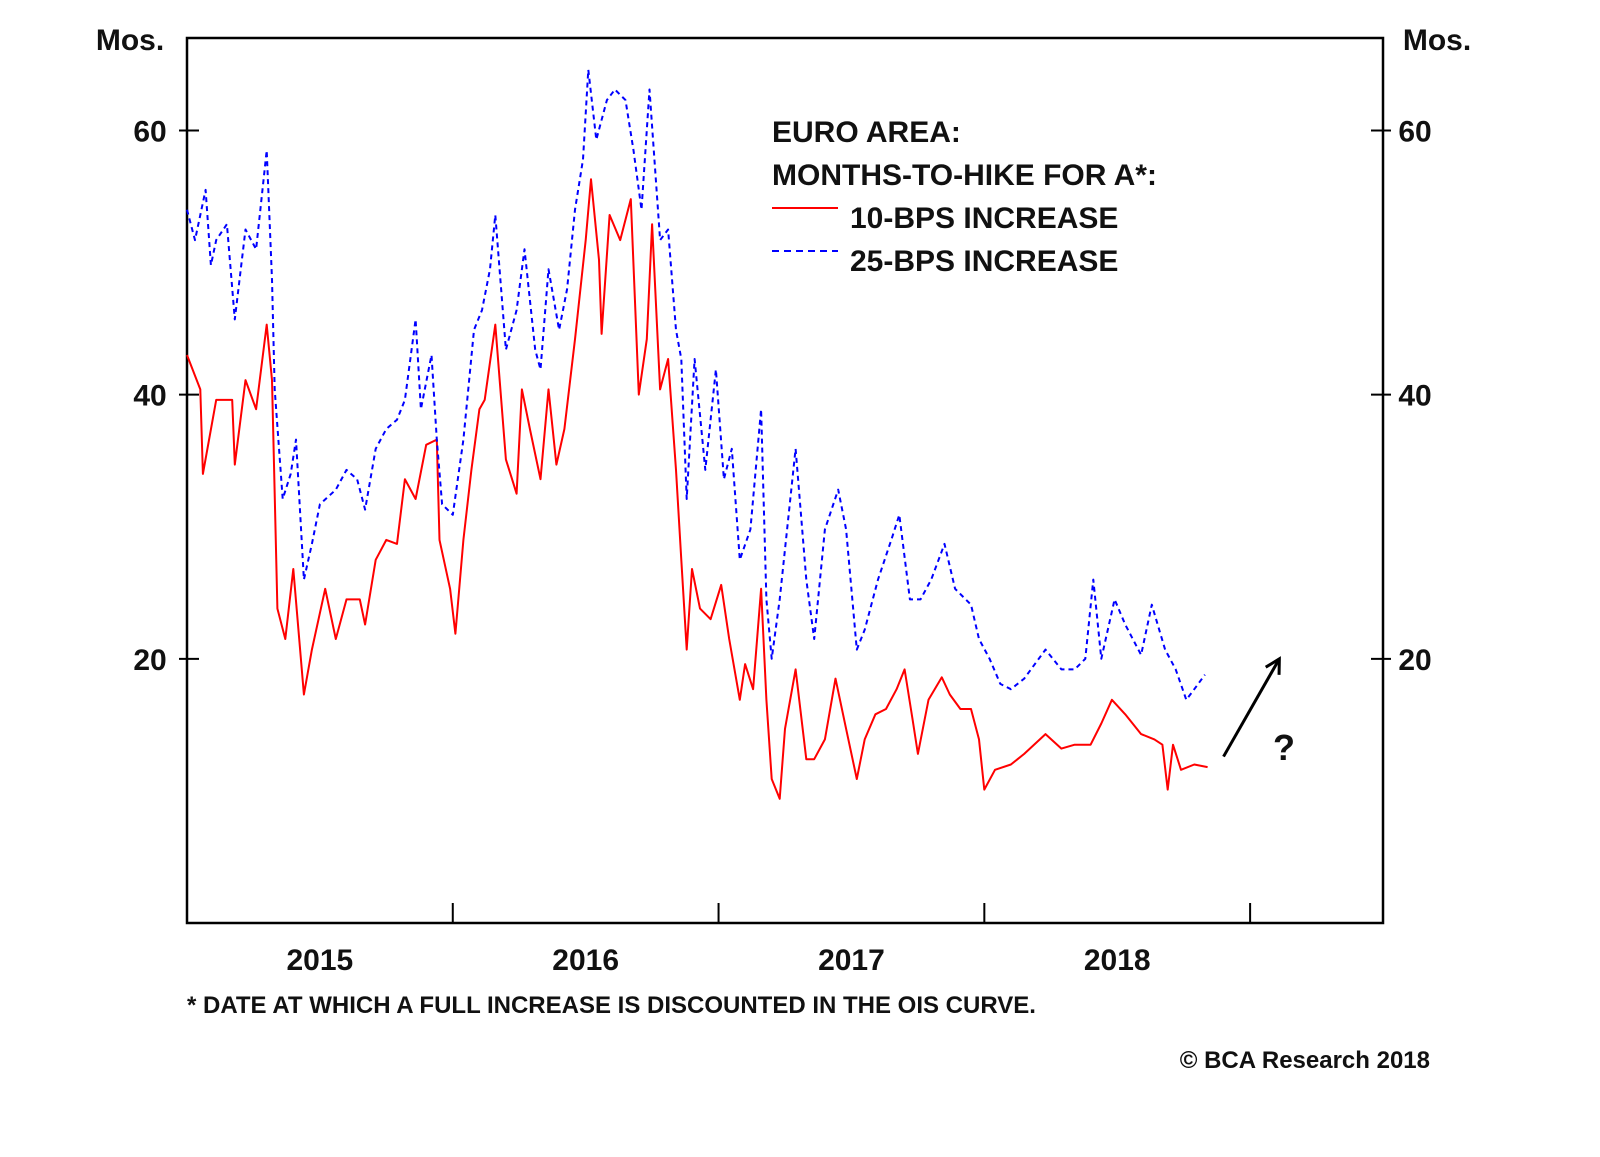 This screenshot has height=1157, width=1600. What do you see at coordinates (1437, 40) in the screenshot?
I see `y-axis-label-right: Mos.` at bounding box center [1437, 40].